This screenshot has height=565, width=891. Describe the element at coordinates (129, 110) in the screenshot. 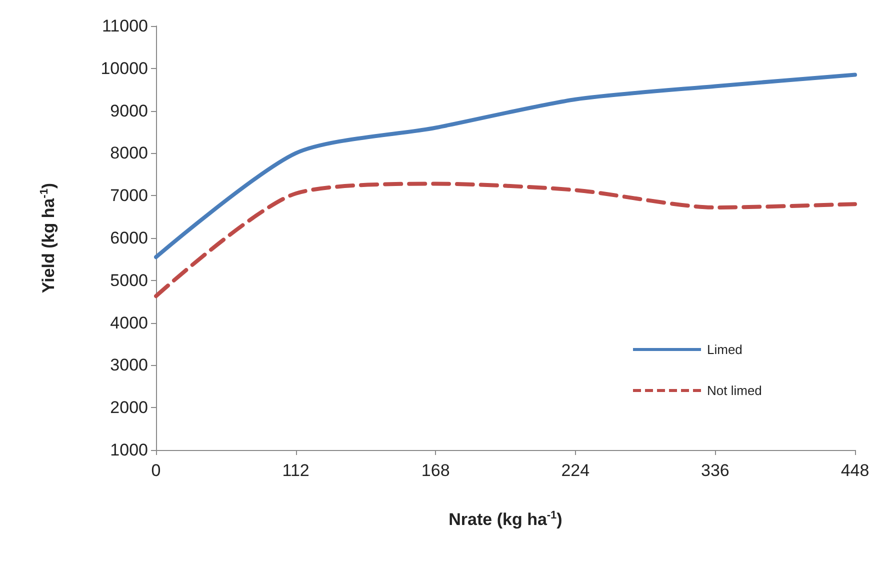

I see `y-tick-label: 9000` at that location.